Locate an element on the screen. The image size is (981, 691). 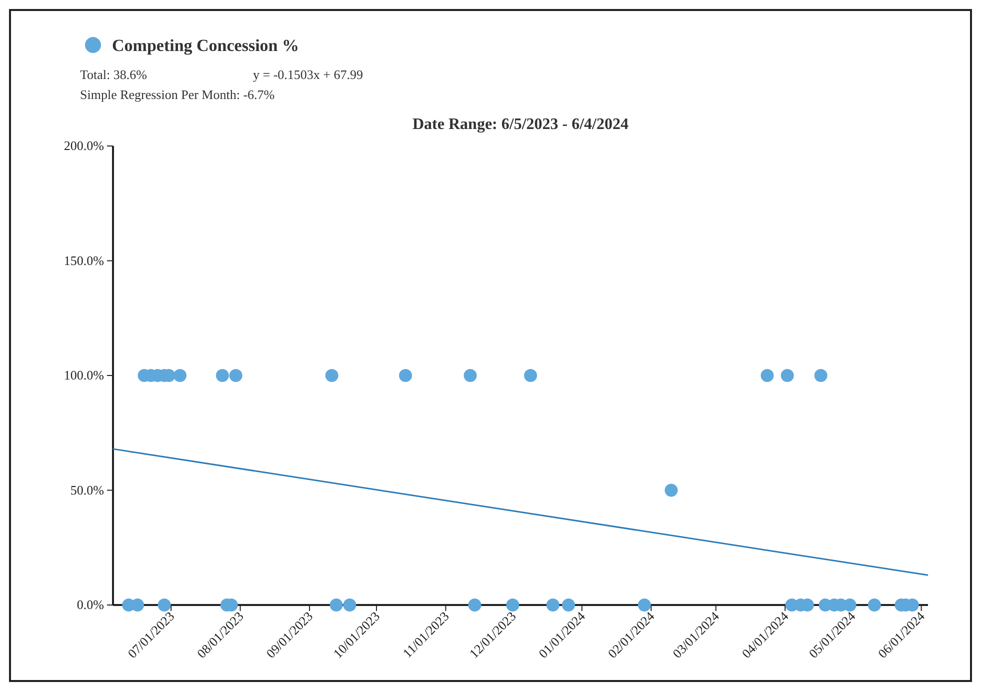
legend-label: Competing Concession % is located at coordinates (206, 45).